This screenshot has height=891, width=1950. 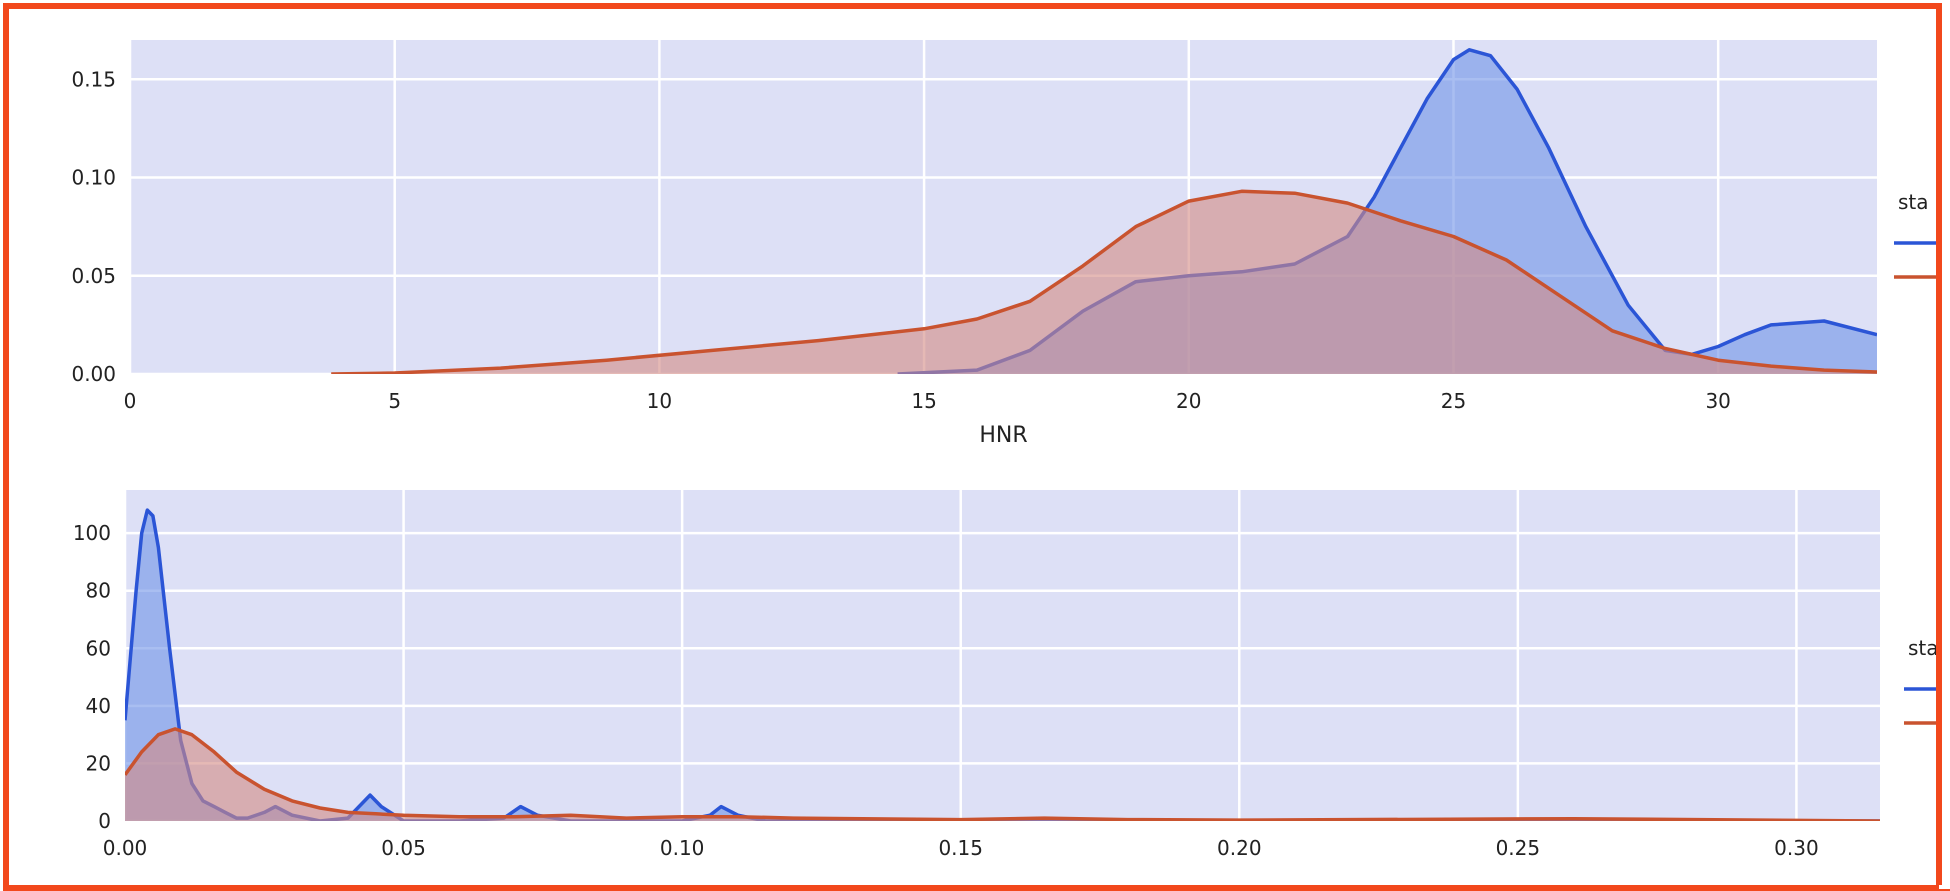 What do you see at coordinates (98, 591) in the screenshot?
I see `y-tick-label: 80` at bounding box center [98, 591].